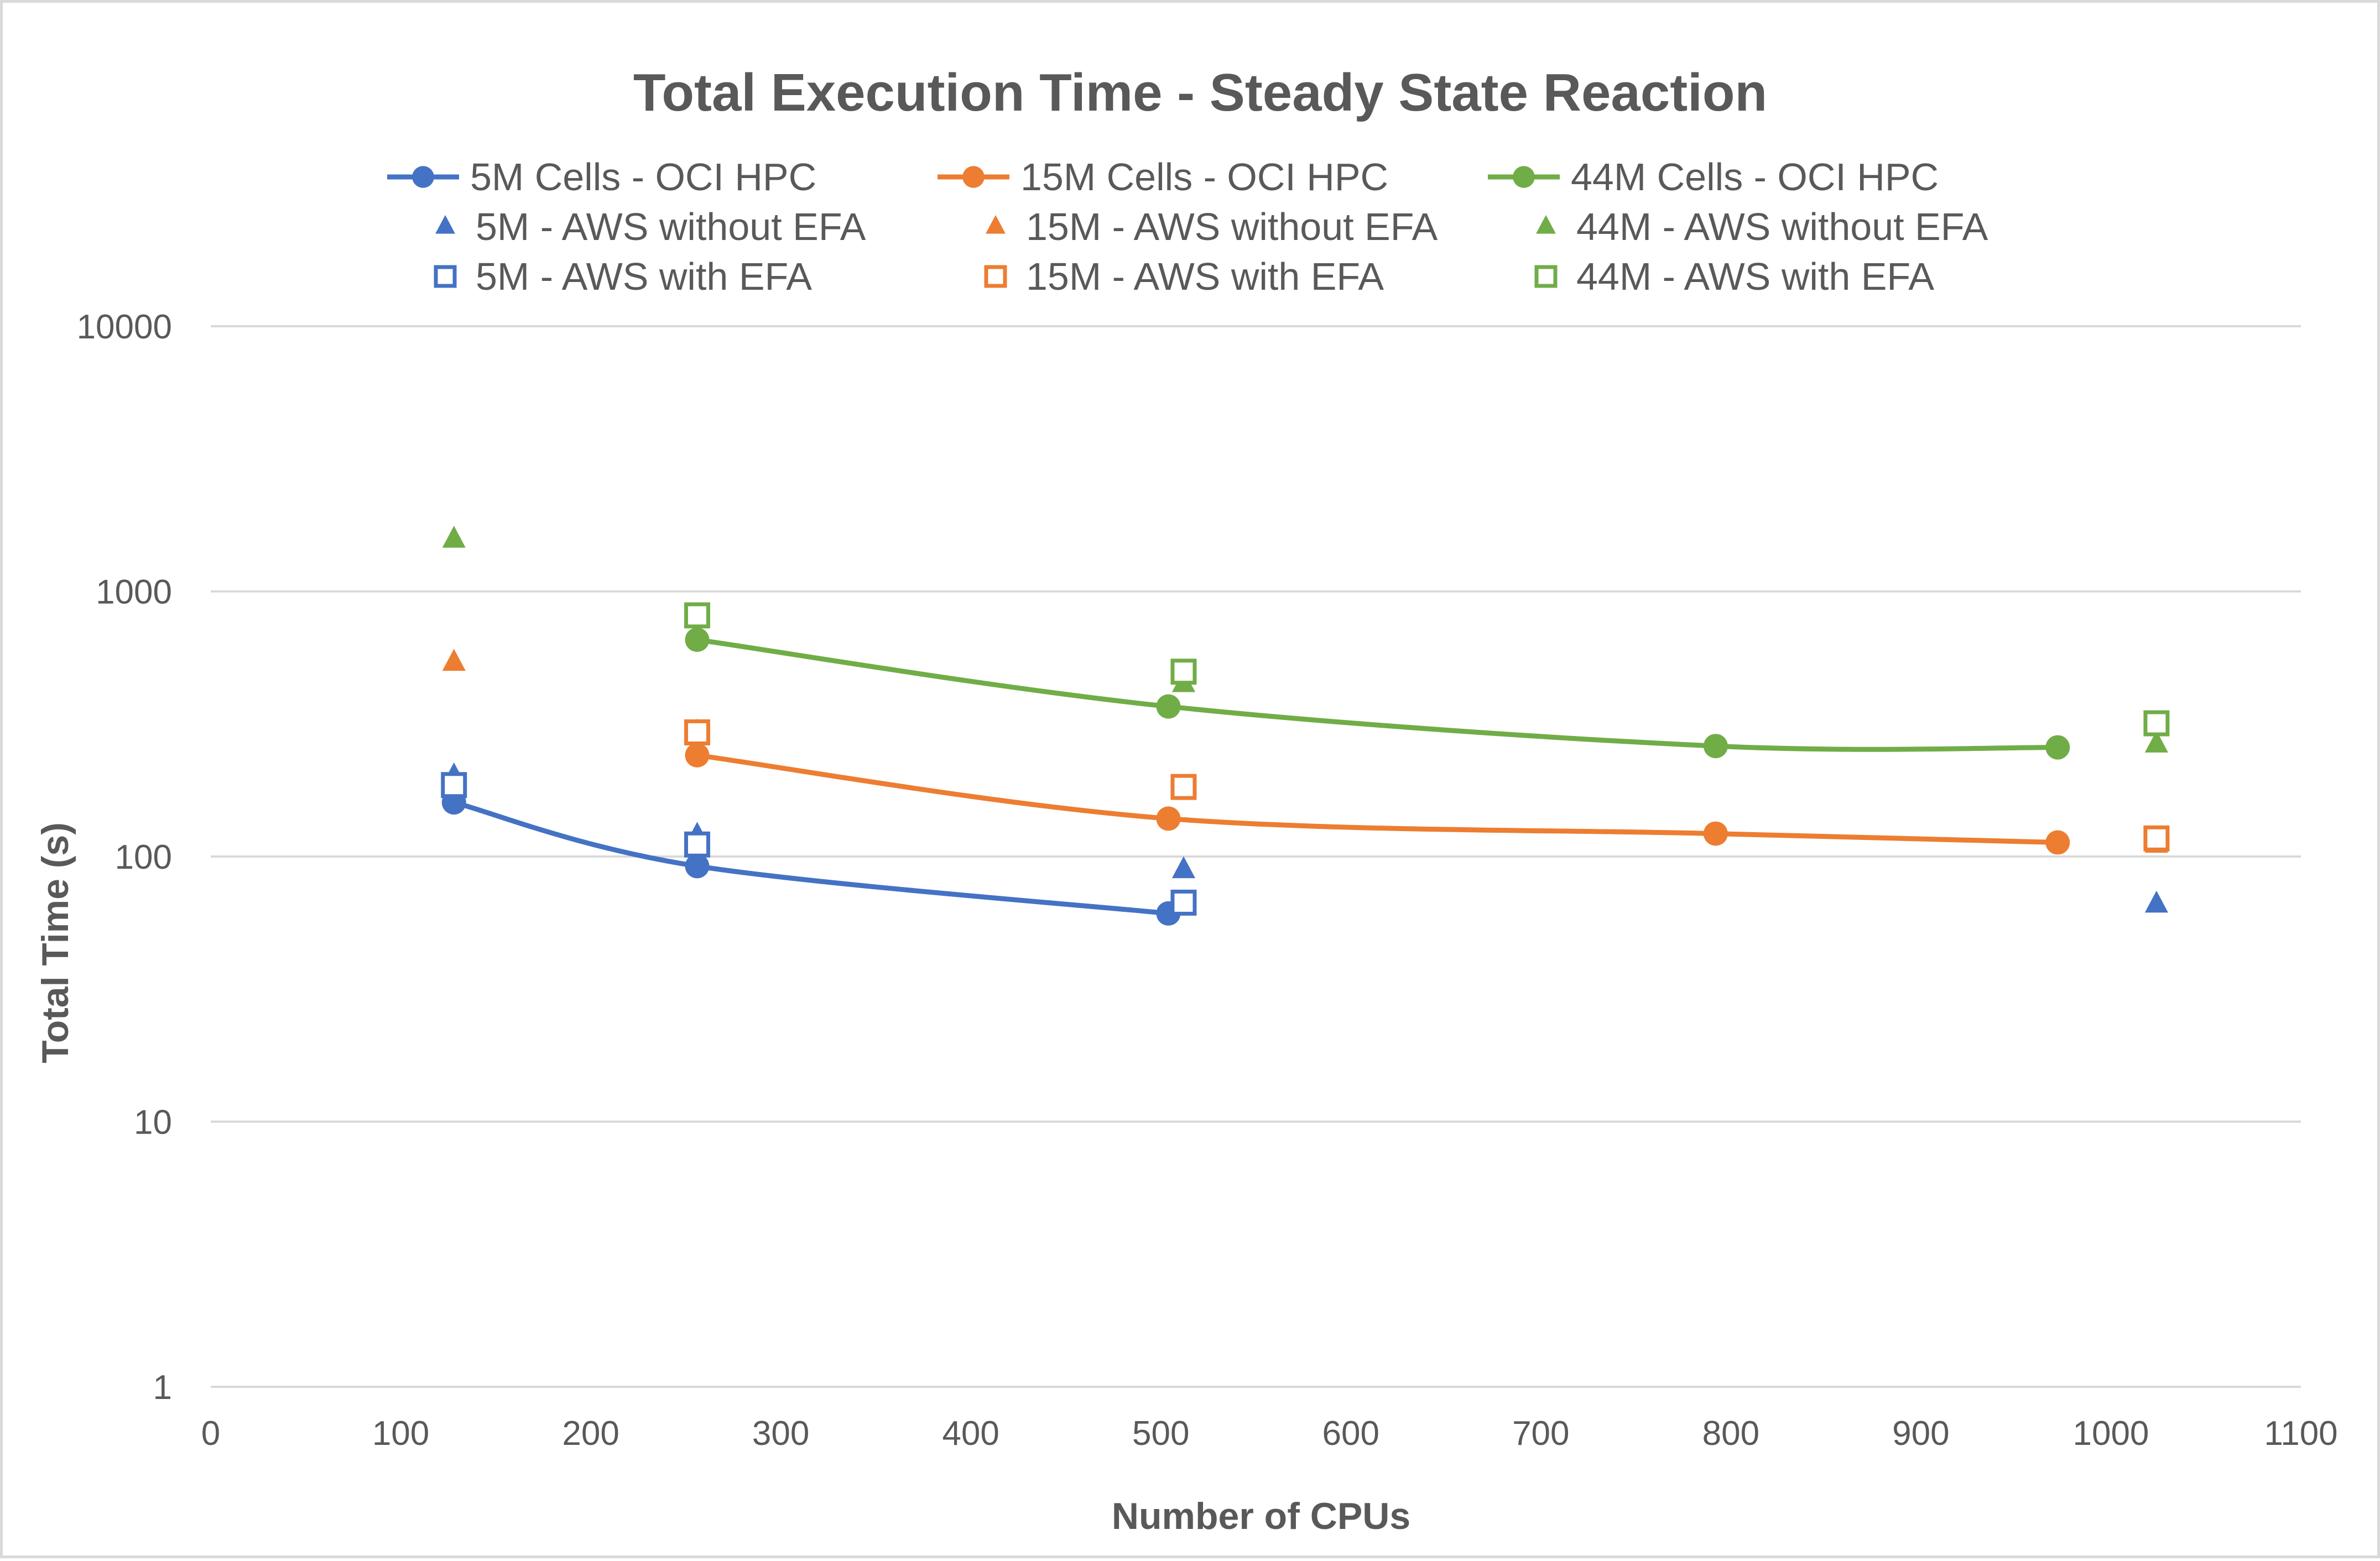 The height and width of the screenshot is (1561, 2380). What do you see at coordinates (400, 1433) in the screenshot?
I see `x-tick-label: 100` at bounding box center [400, 1433].